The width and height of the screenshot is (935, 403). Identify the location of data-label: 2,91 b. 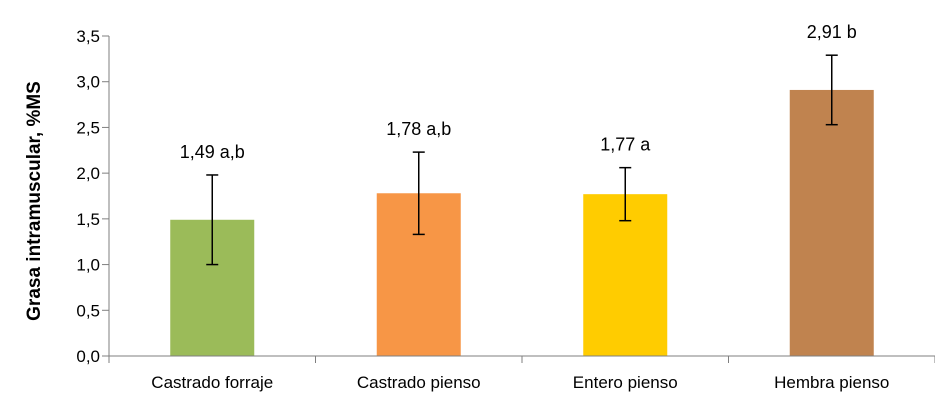
(832, 32).